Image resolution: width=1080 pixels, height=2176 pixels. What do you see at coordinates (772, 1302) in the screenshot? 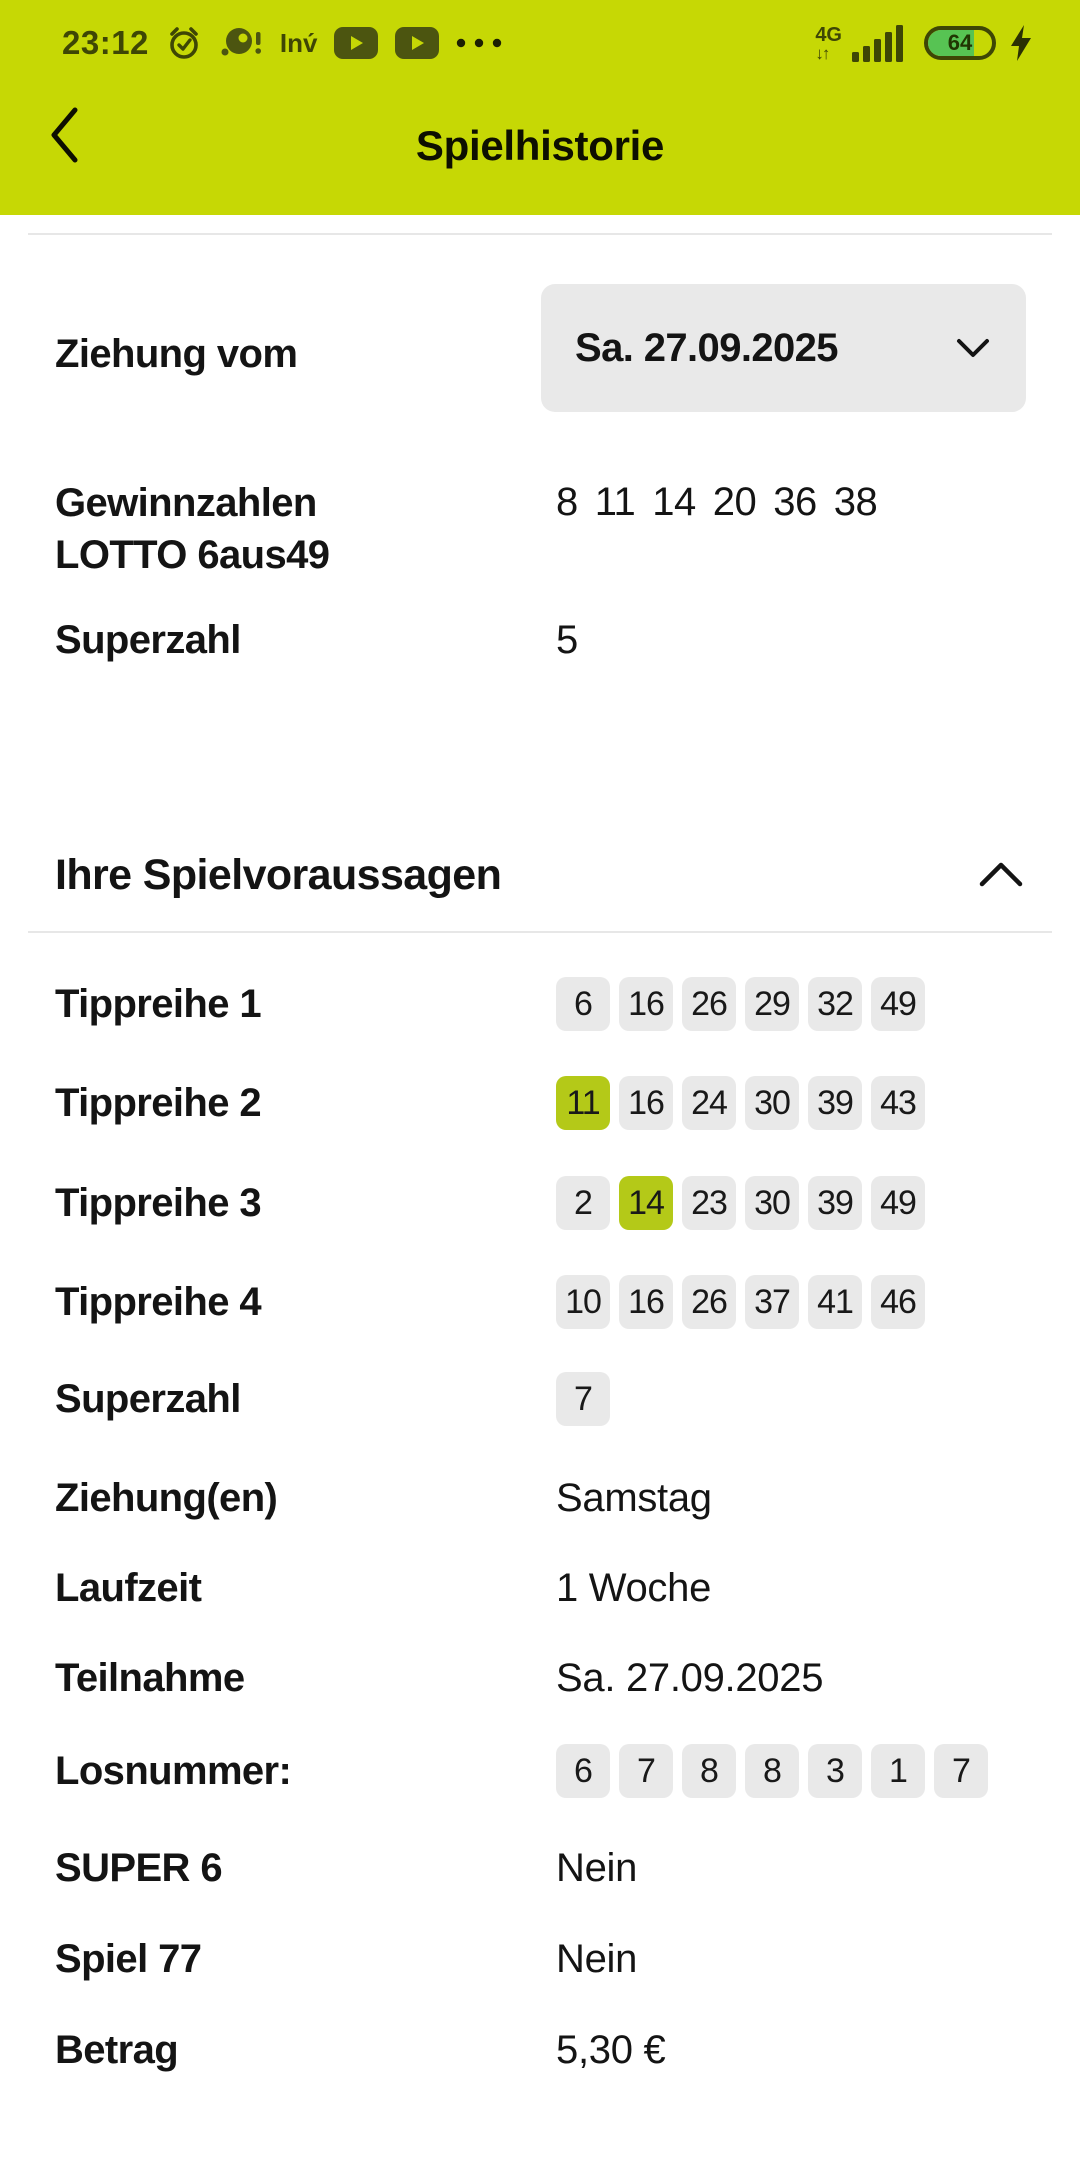
I see `number-chip: 37` at bounding box center [772, 1302].